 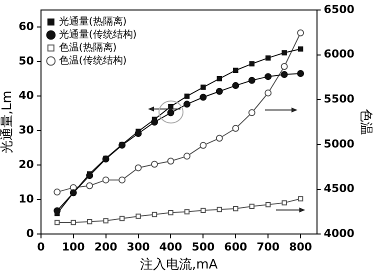 I want to click on y2-tick-label: 5000, so click(x=339, y=143).